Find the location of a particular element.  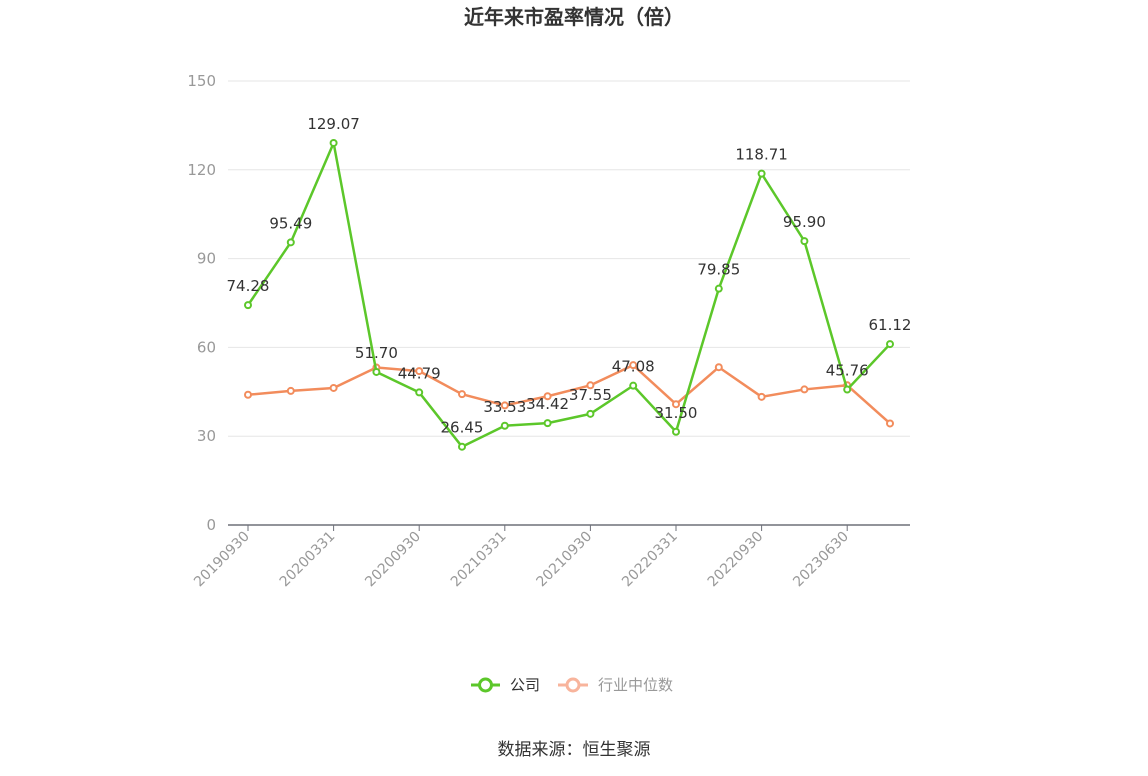

series-line-industry-median is located at coordinates (569, 394).